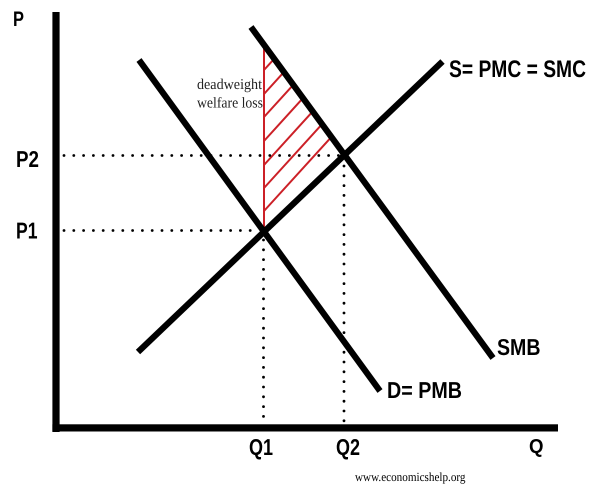  Describe the element at coordinates (261, 447) in the screenshot. I see `svg-text: Q1` at that location.